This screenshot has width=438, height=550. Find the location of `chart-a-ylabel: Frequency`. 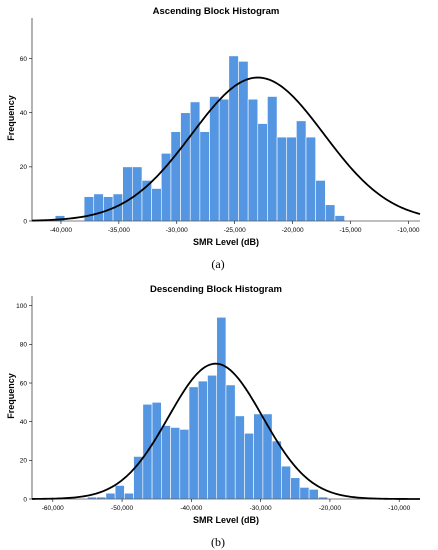

chart-a-ylabel: Frequency is located at coordinates (11, 118).